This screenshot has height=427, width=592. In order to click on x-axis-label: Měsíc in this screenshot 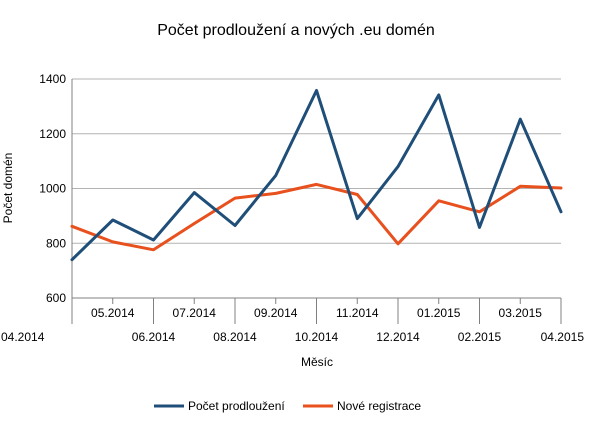, I will do `click(317, 362)`.